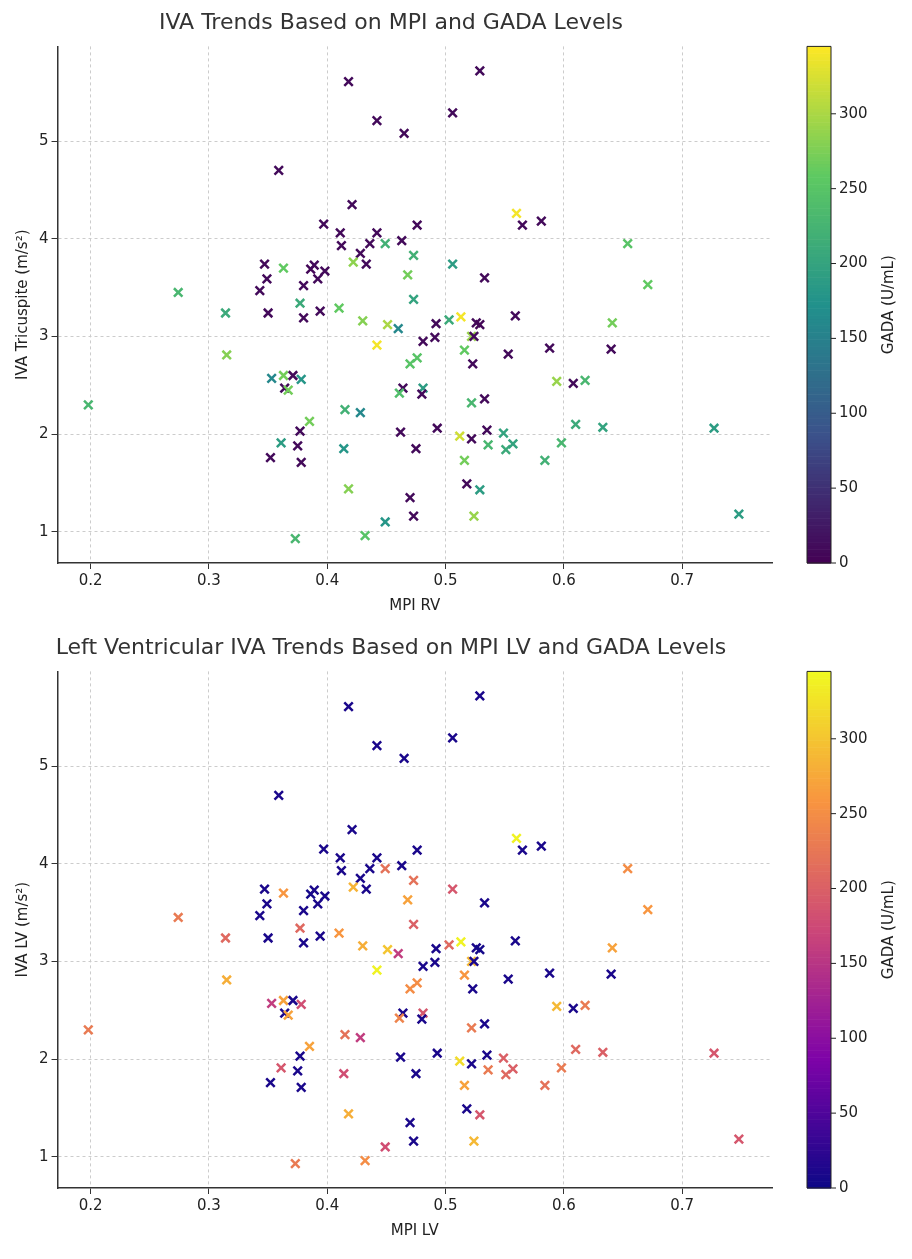 This screenshot has width=912, height=1259. I want to click on x-axis-title: MPI RV, so click(415, 604).